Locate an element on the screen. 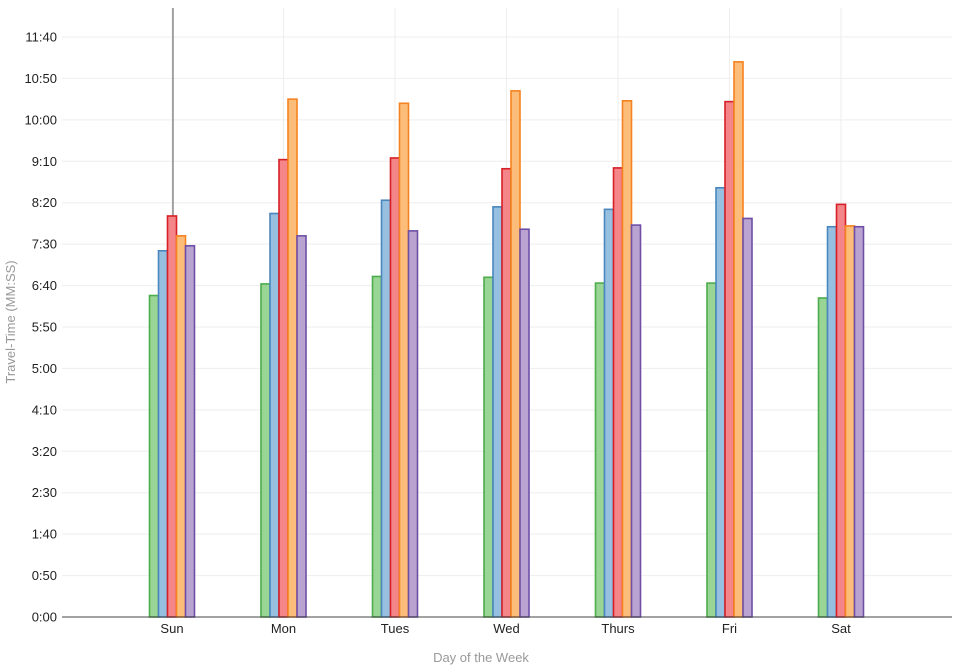 The image size is (962, 669). y-tick-label: 2:30 is located at coordinates (44, 492).